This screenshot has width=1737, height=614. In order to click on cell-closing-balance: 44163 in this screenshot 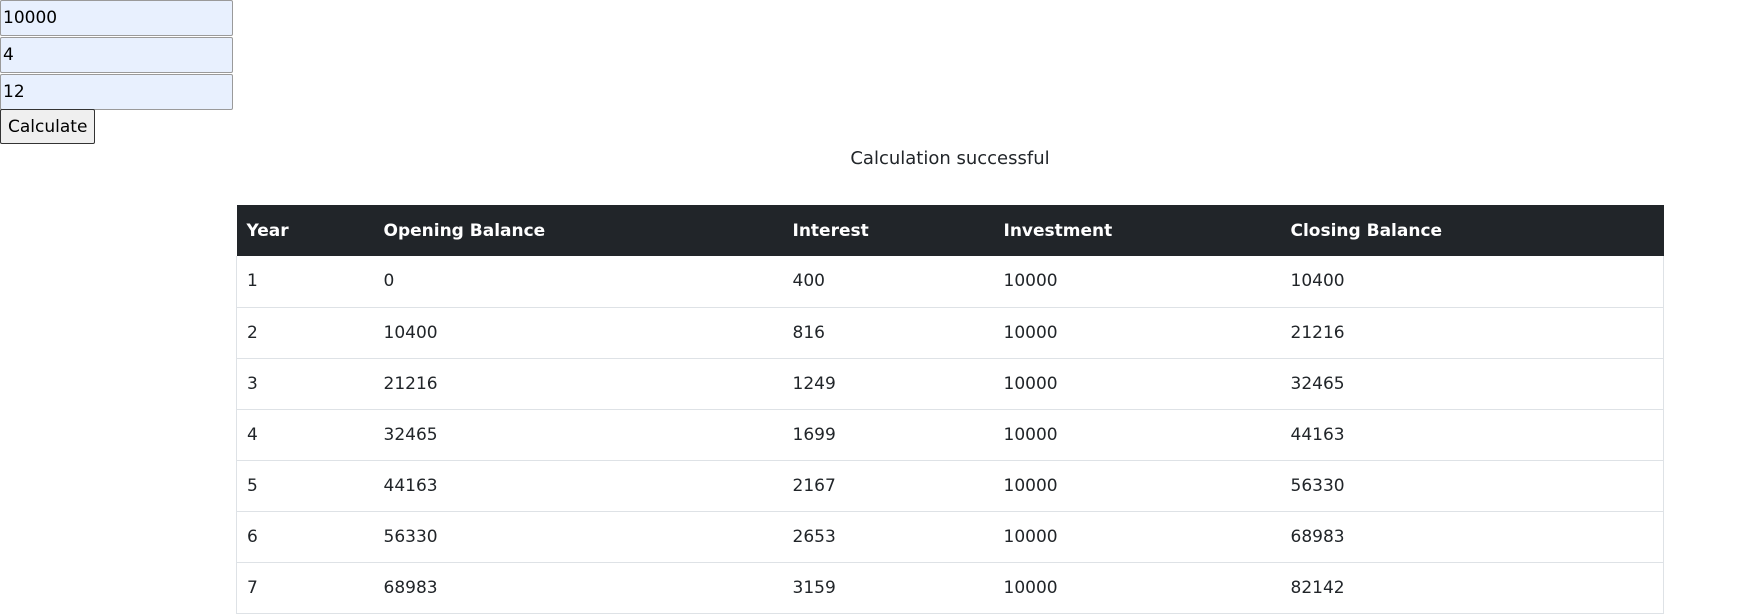, I will do `click(1472, 435)`.